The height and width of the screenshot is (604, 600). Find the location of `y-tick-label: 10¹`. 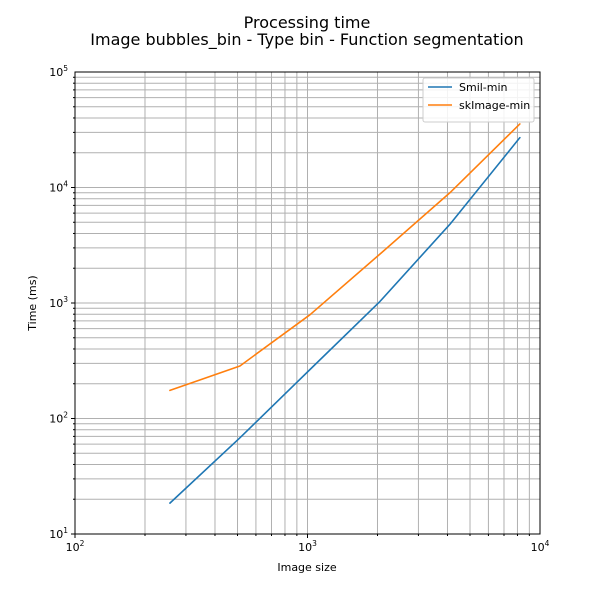

y-tick-label: 10¹ is located at coordinates (58, 533).